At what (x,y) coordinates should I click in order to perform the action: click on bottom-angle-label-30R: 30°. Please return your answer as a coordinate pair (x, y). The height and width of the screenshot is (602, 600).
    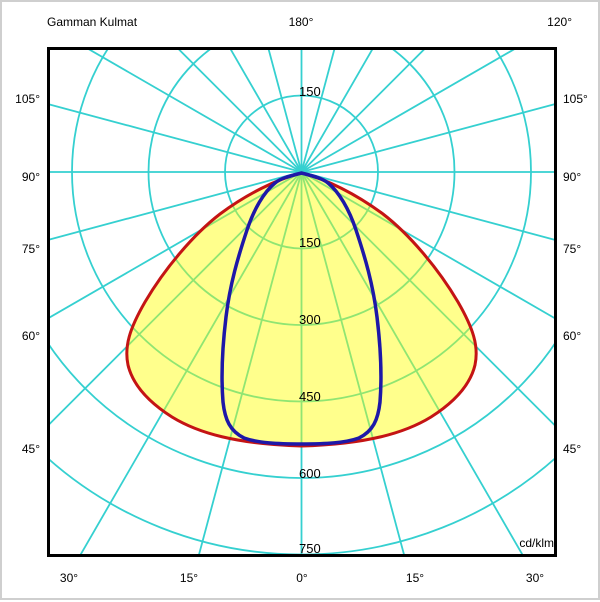
    Looking at the image, I should click on (535, 578).